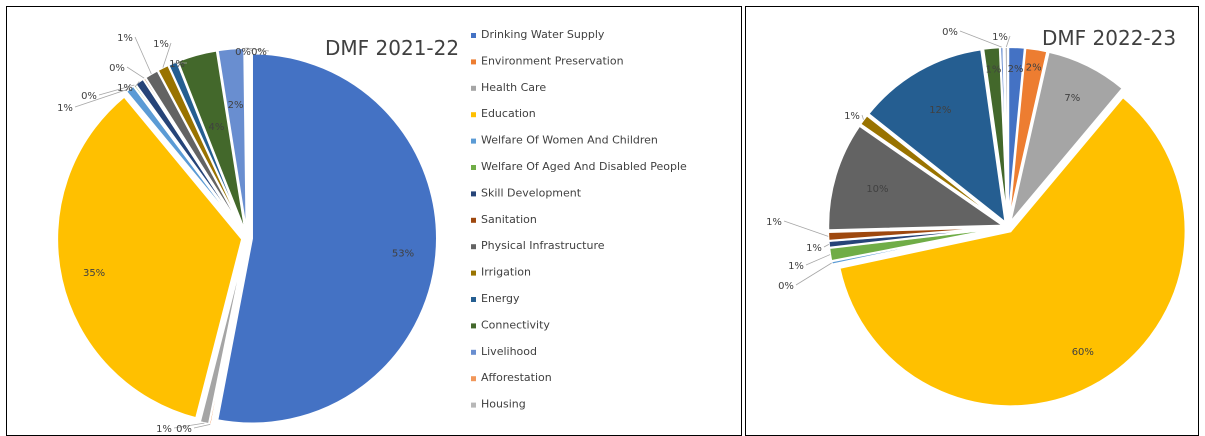 The height and width of the screenshot is (436, 1205). Describe the element at coordinates (503, 404) in the screenshot. I see `legend-label: Housing` at that location.